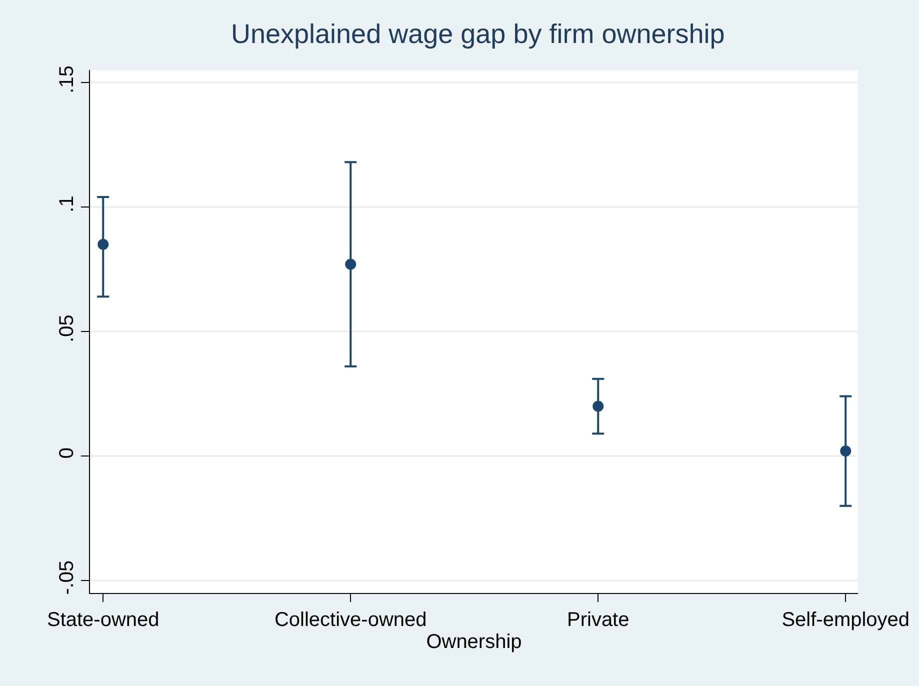  What do you see at coordinates (67, 328) in the screenshot?
I see `y-tick-label: .05` at bounding box center [67, 328].